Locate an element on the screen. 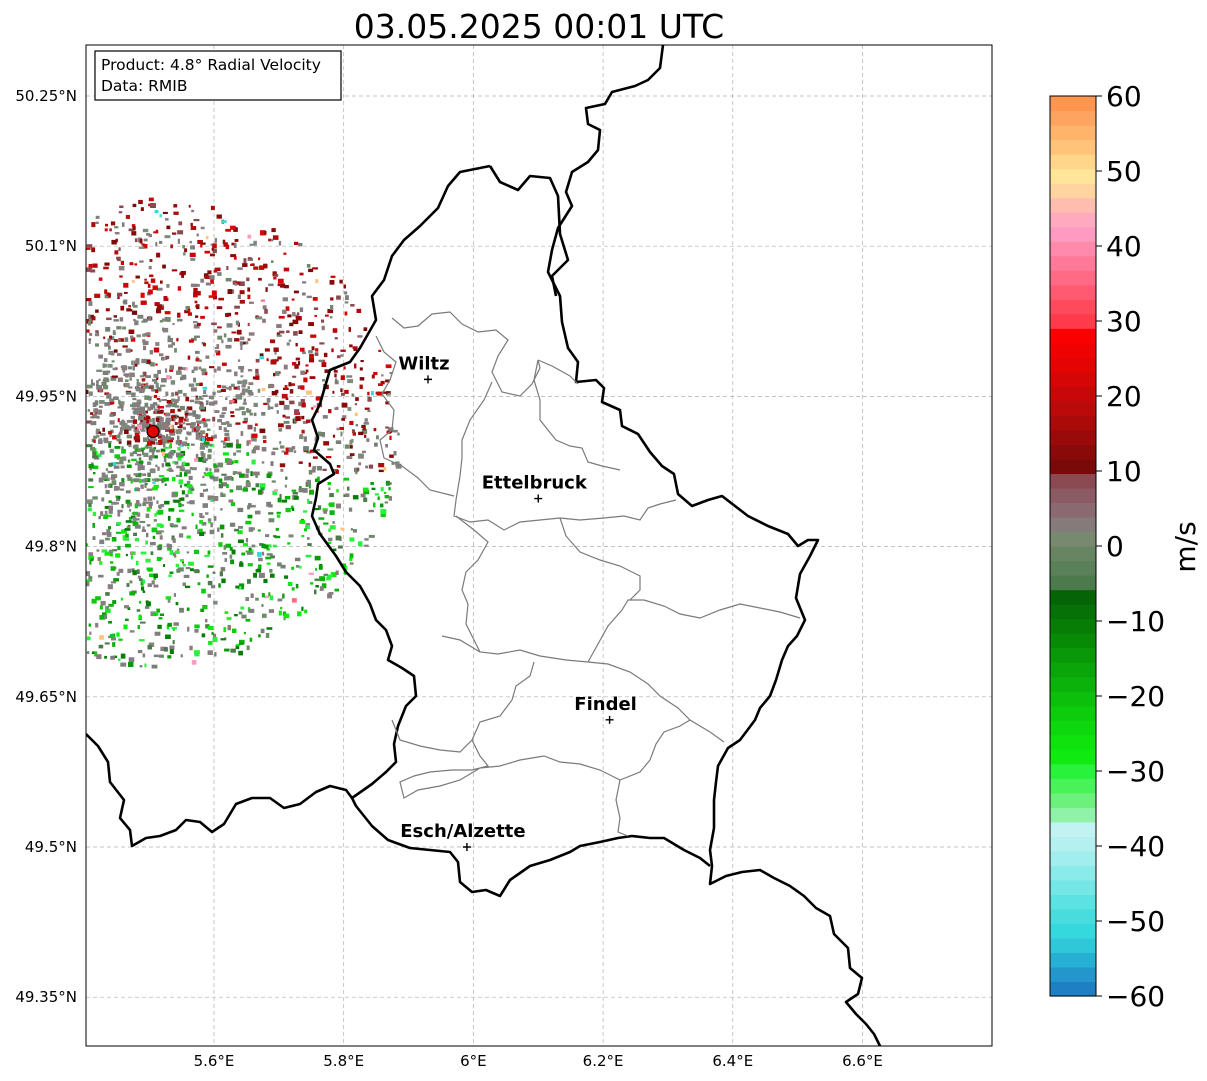  lat-tick-label: 49.95°N is located at coordinates (46, 396).